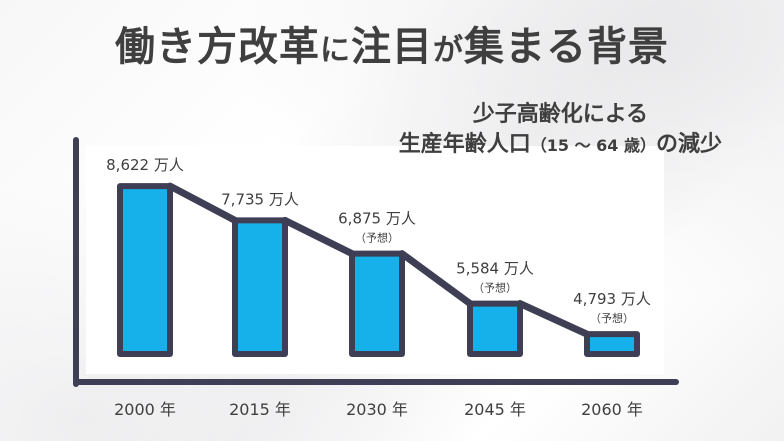 The width and height of the screenshot is (784, 441). I want to click on x-tick-label-4: 2045 年, so click(495, 409).